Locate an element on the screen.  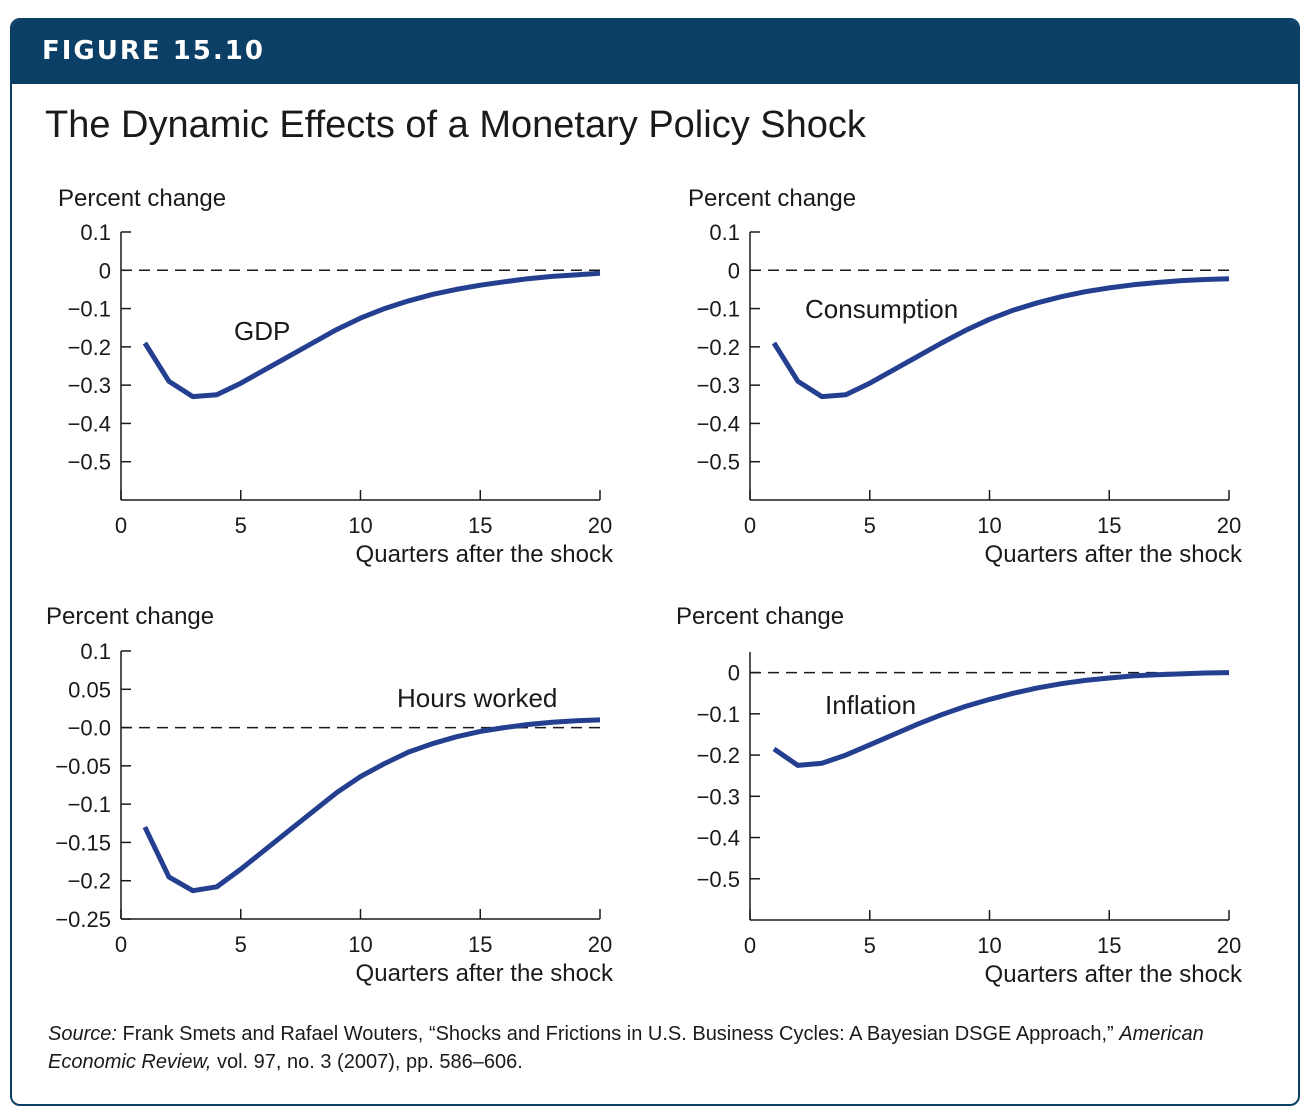
chart-4-ytick-label: −0.3 is located at coordinates (718, 796).